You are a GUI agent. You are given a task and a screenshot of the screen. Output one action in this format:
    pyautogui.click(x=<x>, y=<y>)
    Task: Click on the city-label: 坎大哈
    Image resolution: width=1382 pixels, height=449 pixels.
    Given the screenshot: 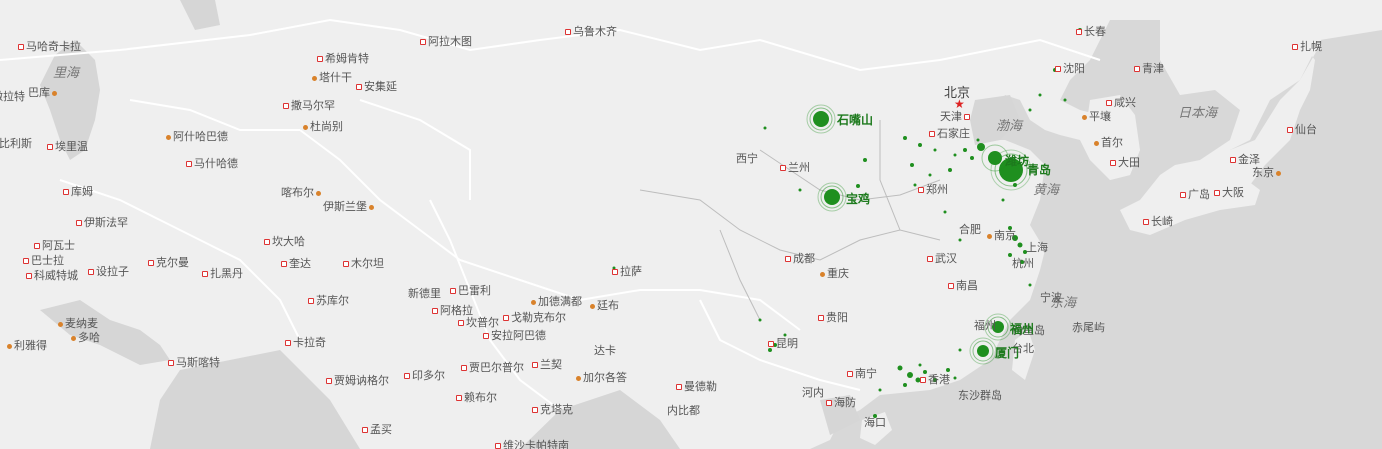 What is the action you would take?
    pyautogui.click(x=284, y=242)
    